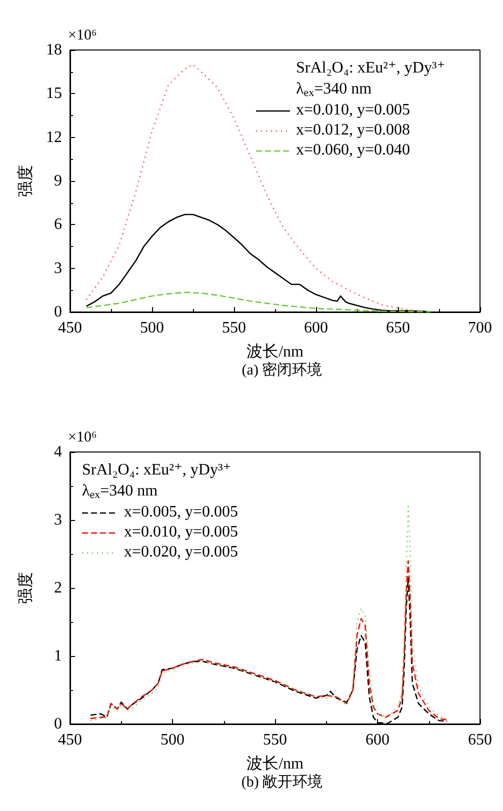 The height and width of the screenshot is (811, 503). Describe the element at coordinates (54, 137) in the screenshot. I see `y-tick-label: 12` at that location.